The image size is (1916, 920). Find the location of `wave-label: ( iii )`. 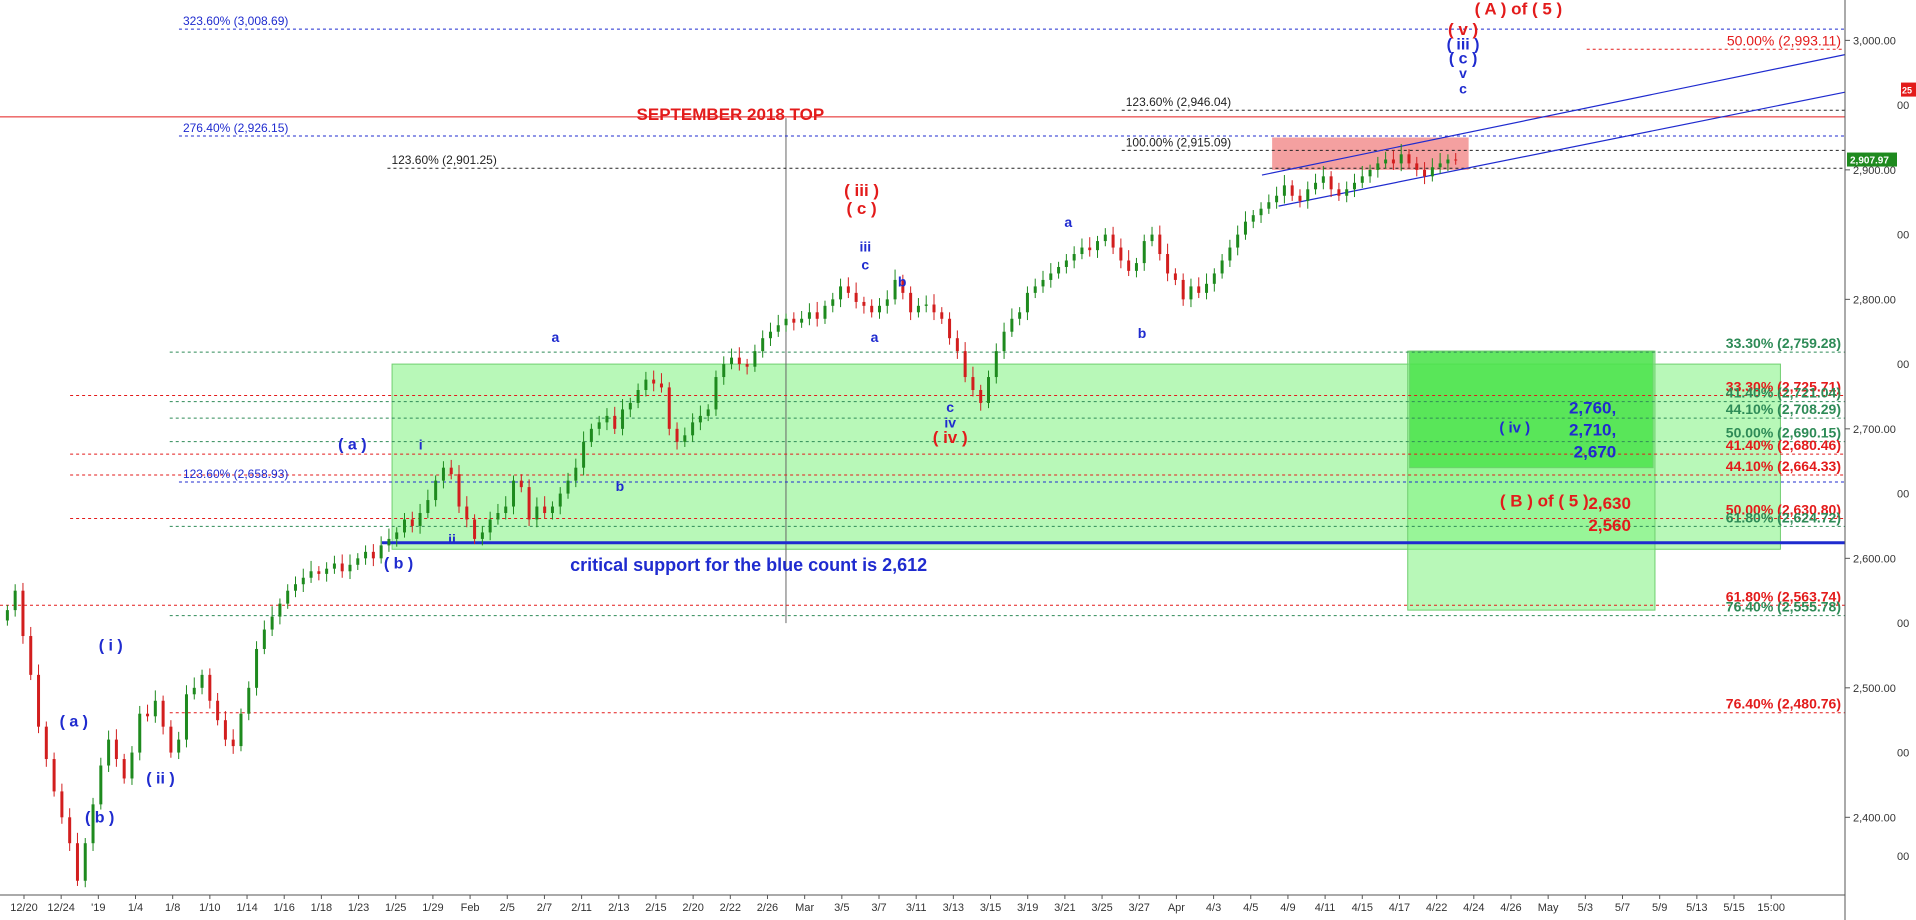

wave-label: ( iii ) is located at coordinates (861, 190).